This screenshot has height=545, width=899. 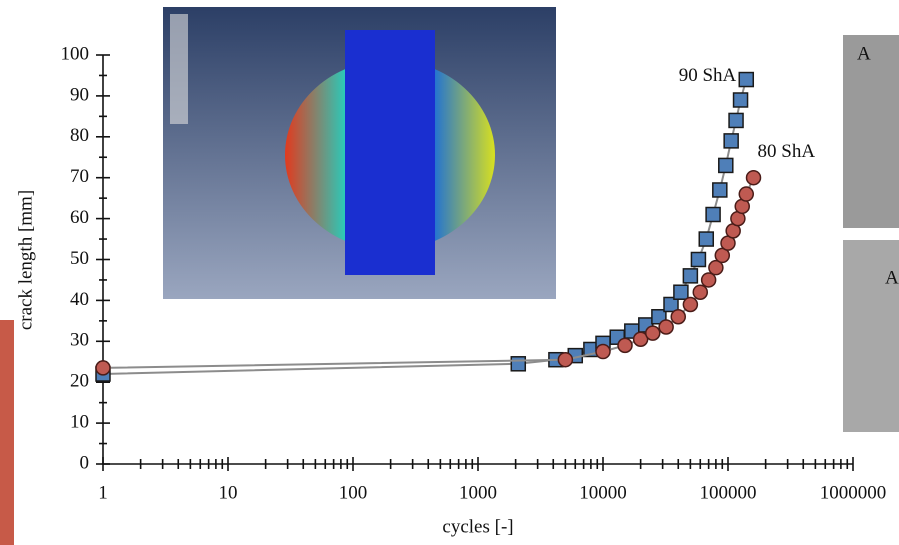 What do you see at coordinates (477, 526) in the screenshot?
I see `x-axis-title: cycles [-]` at bounding box center [477, 526].